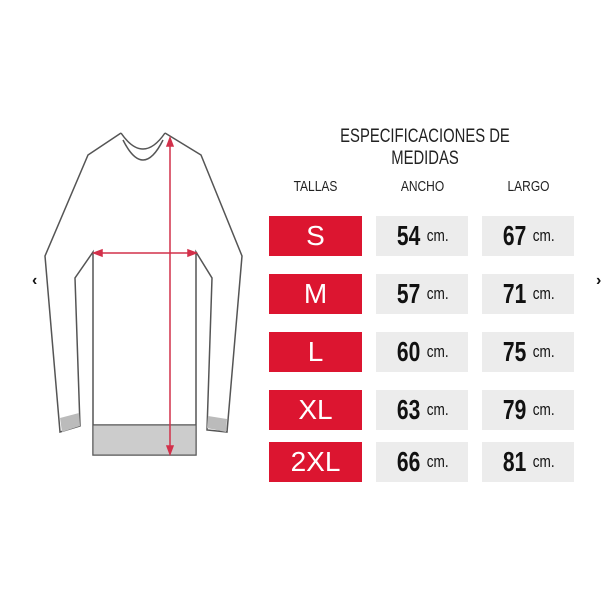  What do you see at coordinates (315, 410) in the screenshot?
I see `size-cell: XL` at bounding box center [315, 410].